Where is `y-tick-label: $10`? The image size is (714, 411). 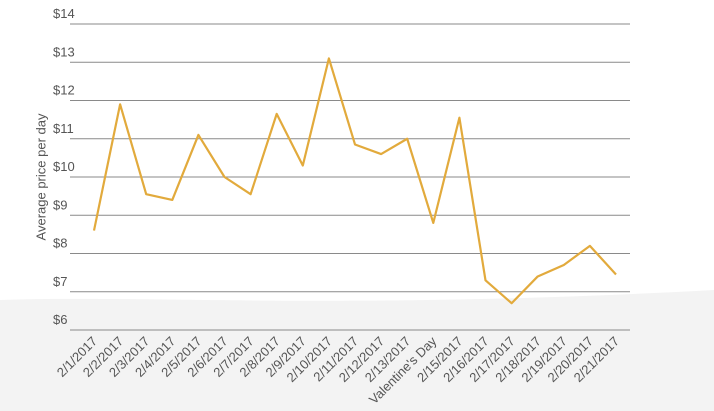 y-tick-label: $10 is located at coordinates (64, 166).